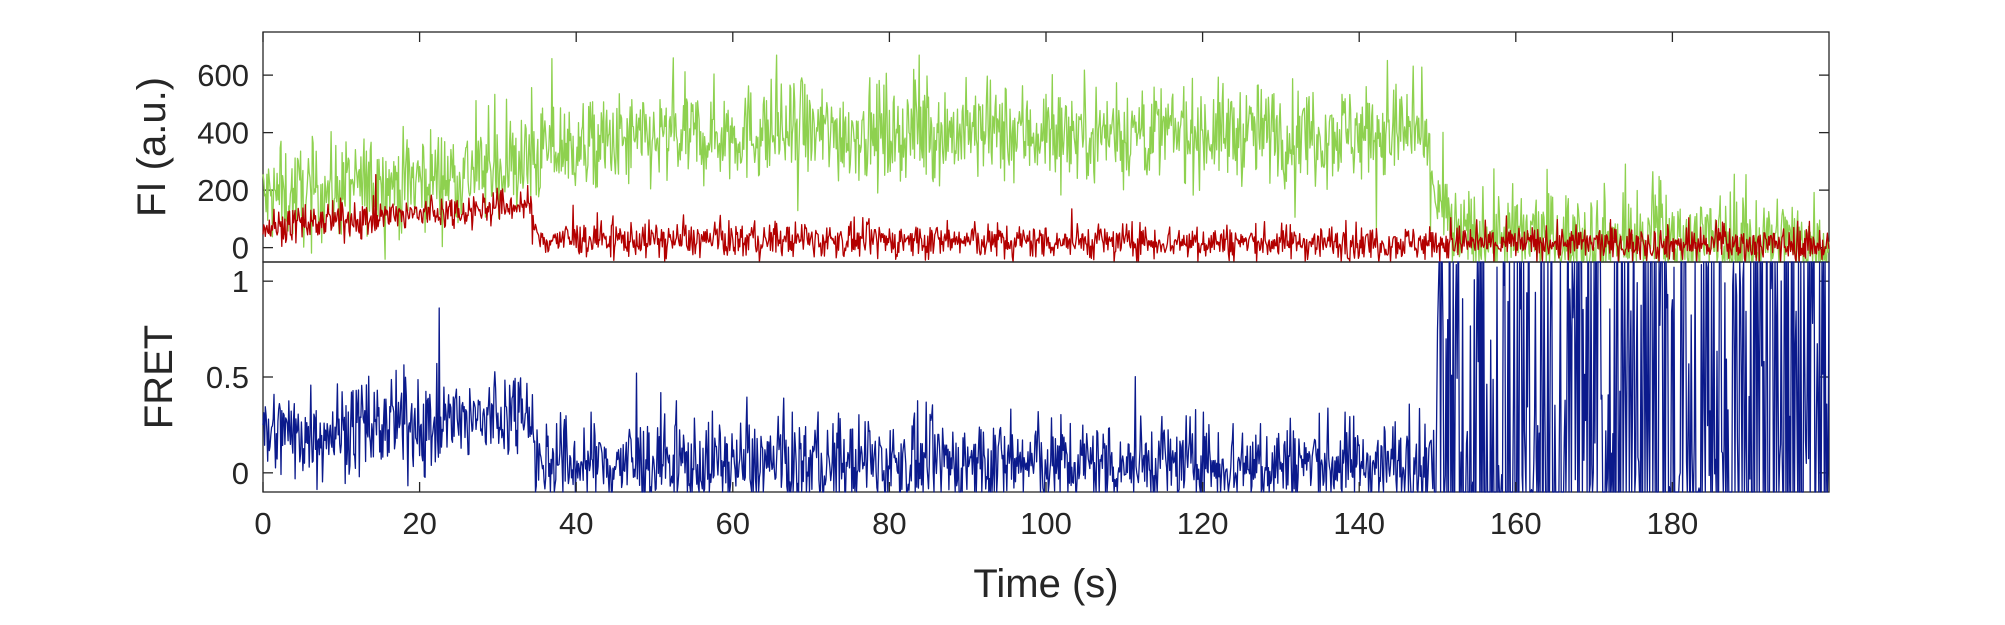 The height and width of the screenshot is (625, 2005). I want to click on x-tick-label: 100, so click(1046, 523).